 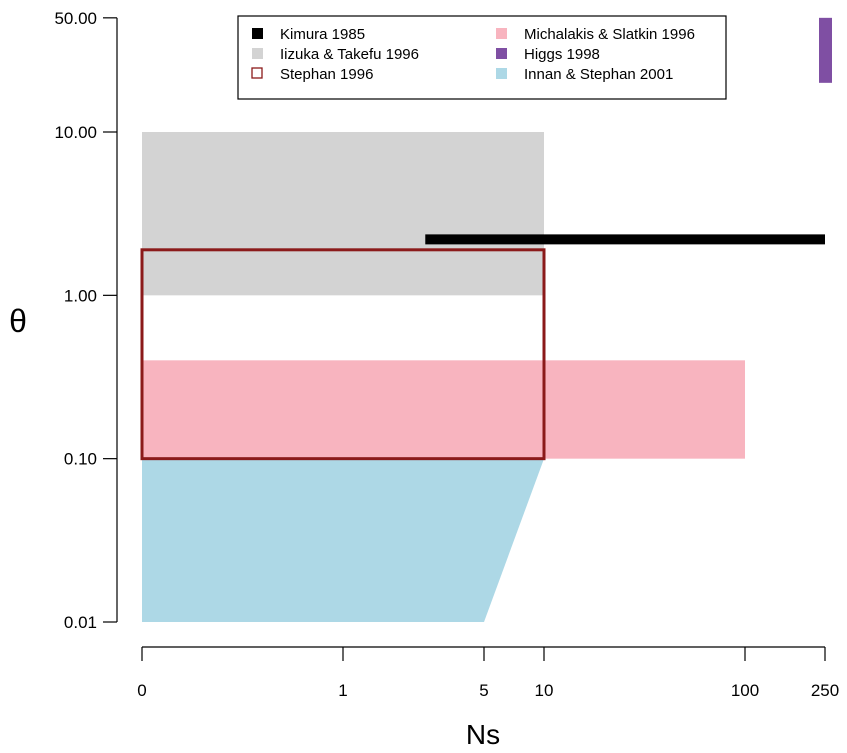 I want to click on x-tick-label: 5, so click(x=483, y=690).